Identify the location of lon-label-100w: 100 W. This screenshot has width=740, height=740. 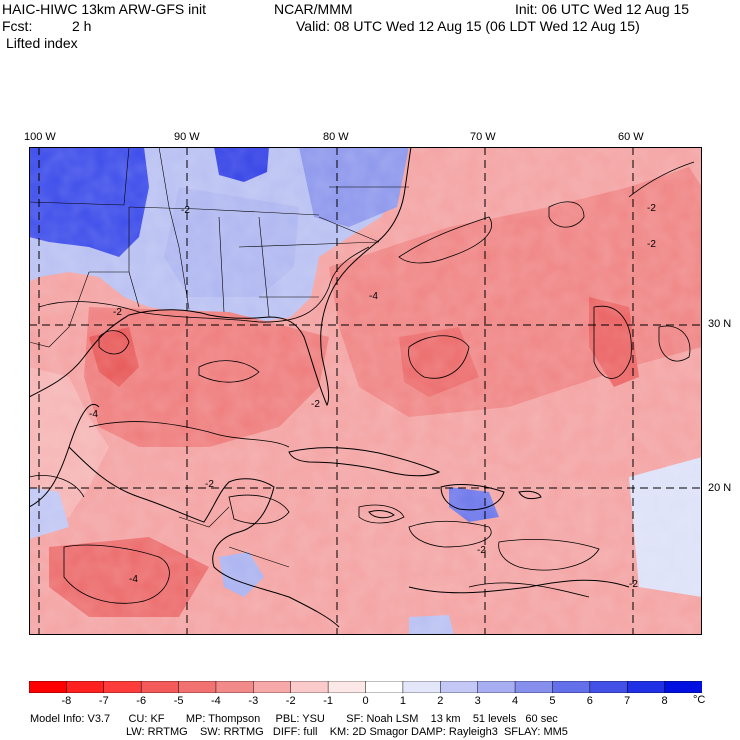
(40, 137).